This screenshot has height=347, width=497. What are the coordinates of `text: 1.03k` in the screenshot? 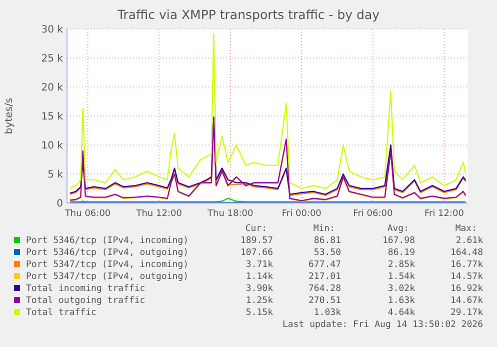 It's located at (328, 313).